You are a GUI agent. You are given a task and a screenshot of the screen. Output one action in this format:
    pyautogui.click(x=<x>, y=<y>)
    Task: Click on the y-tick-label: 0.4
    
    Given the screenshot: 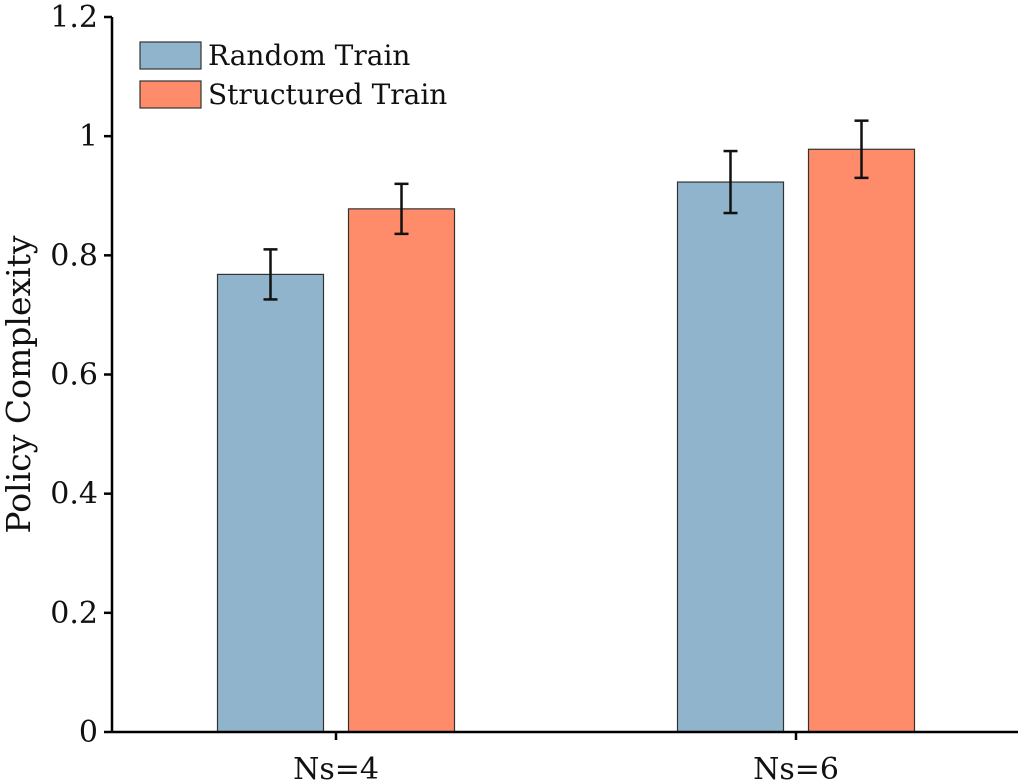 What is the action you would take?
    pyautogui.click(x=74, y=494)
    